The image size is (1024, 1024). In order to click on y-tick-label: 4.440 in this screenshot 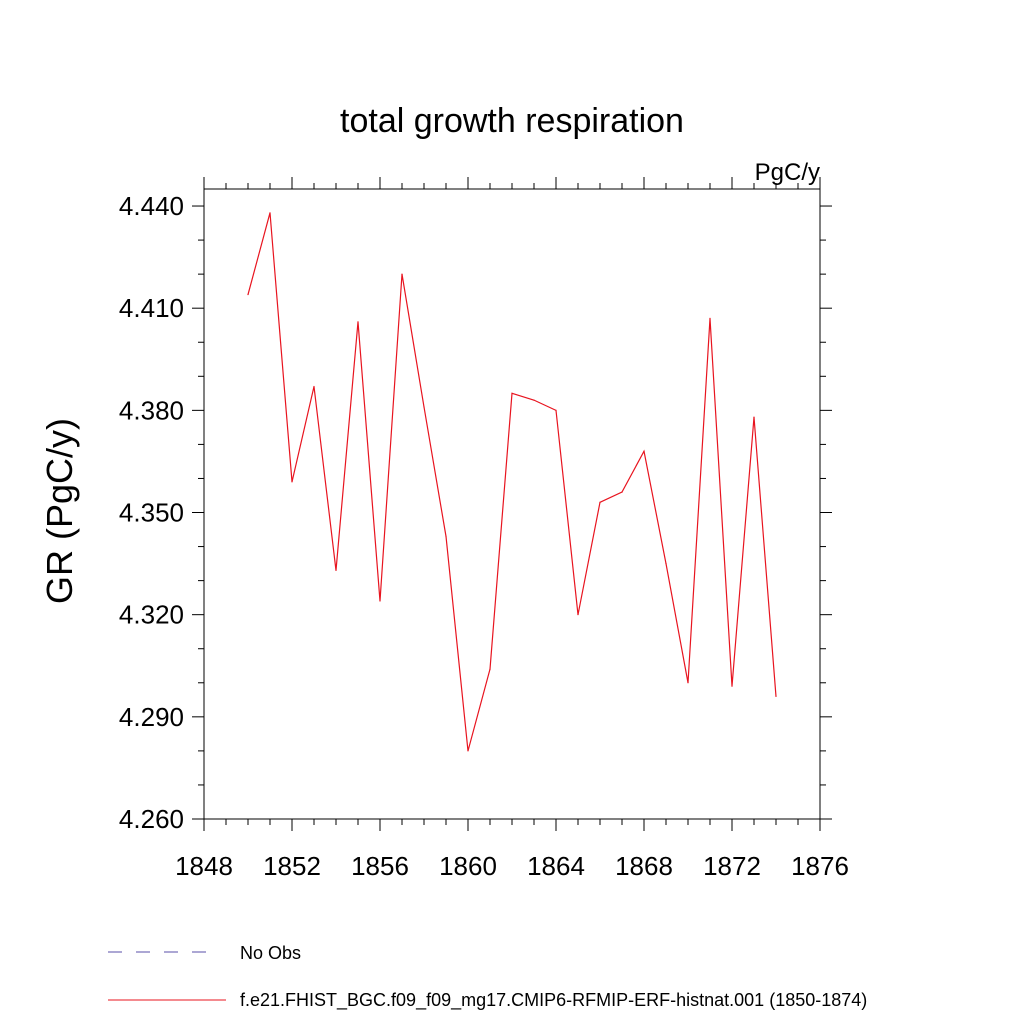, I will do `click(151, 206)`.